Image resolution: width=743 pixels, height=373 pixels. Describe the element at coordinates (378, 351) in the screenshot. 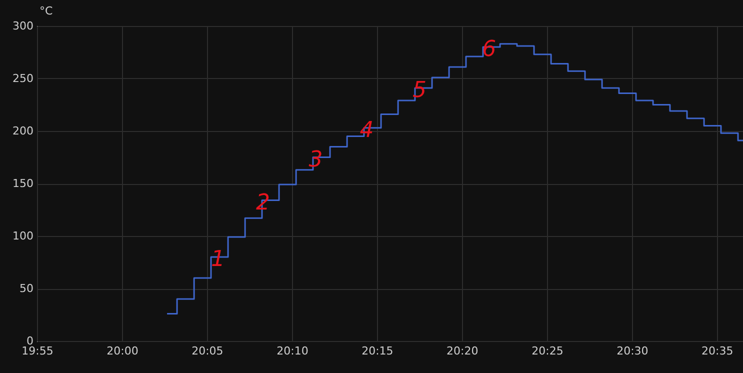

I see `x-tick-label: 20:15` at that location.